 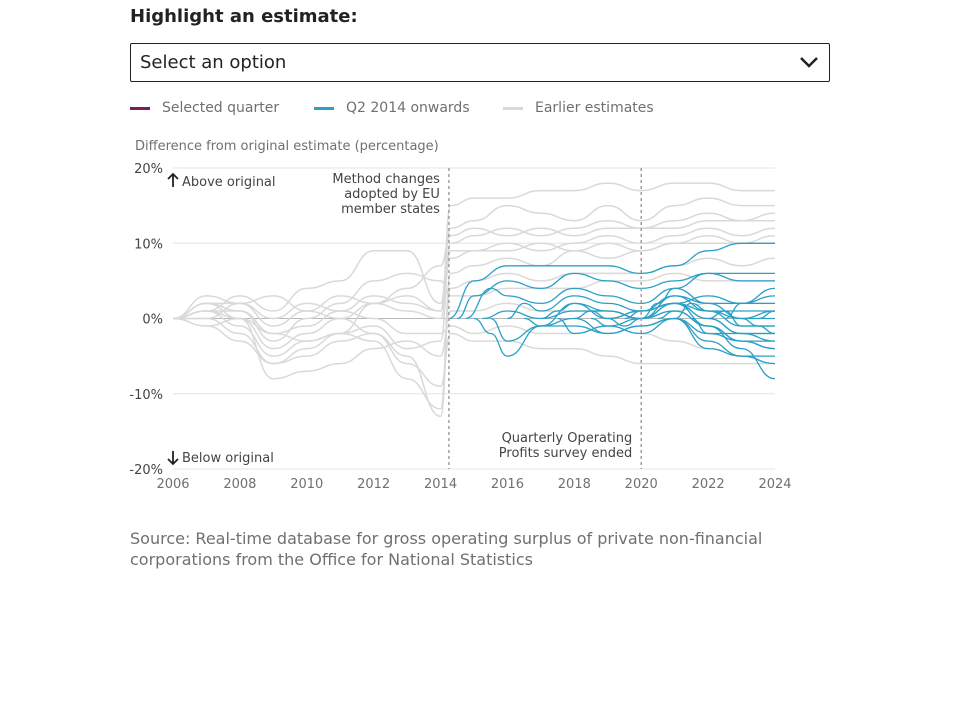 I want to click on y-tick-label: 0%, so click(x=152, y=320).